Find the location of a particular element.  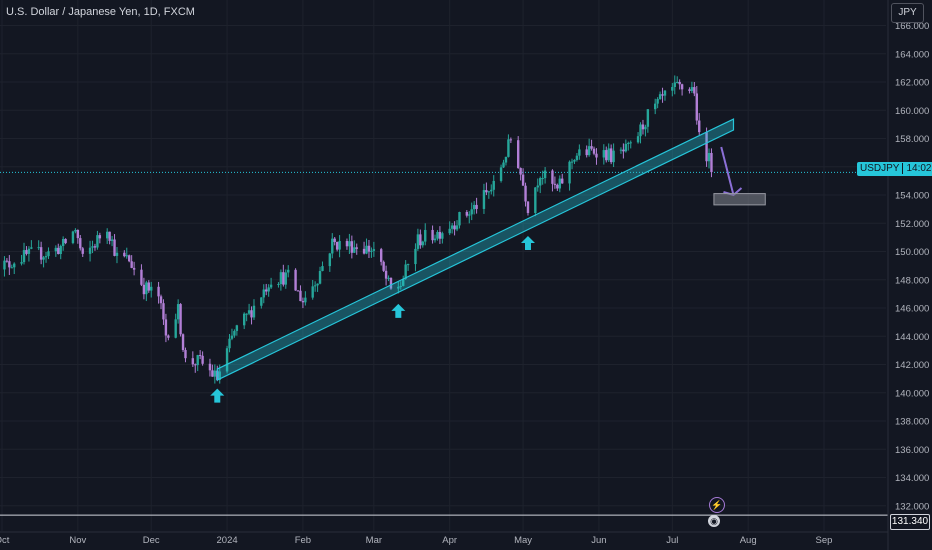

time-axis: Oct Nov Dec 2024 Feb Mar Apr May Jun Jul Aug Sep is located at coordinates (444, 538).